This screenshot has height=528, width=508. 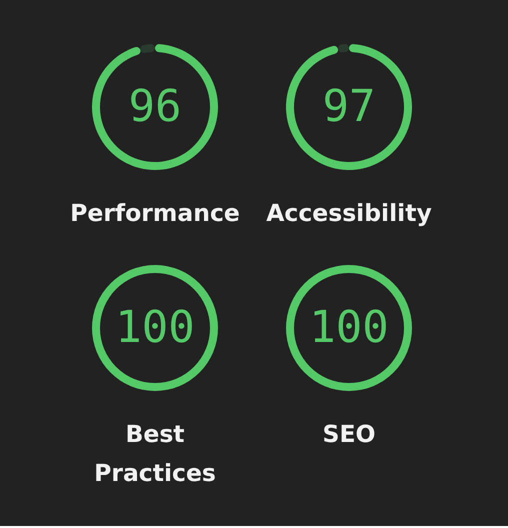 I want to click on text: Best Practices, so click(x=155, y=453).